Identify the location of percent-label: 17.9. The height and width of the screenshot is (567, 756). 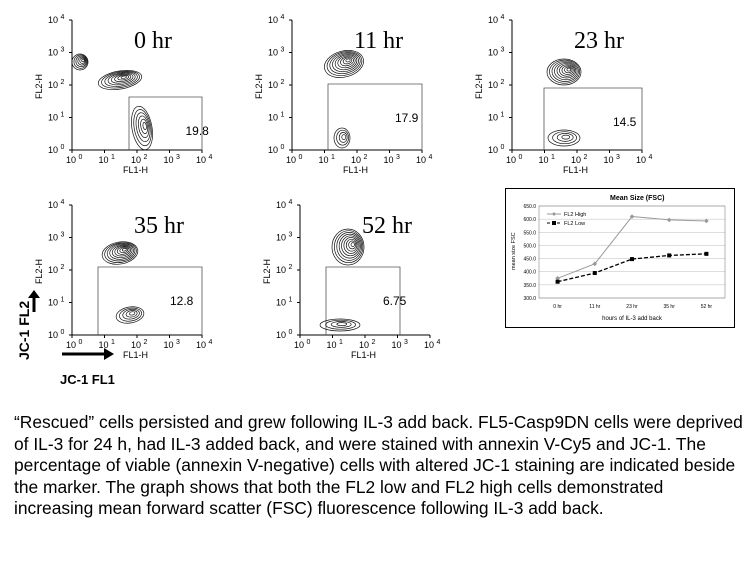
(407, 118).